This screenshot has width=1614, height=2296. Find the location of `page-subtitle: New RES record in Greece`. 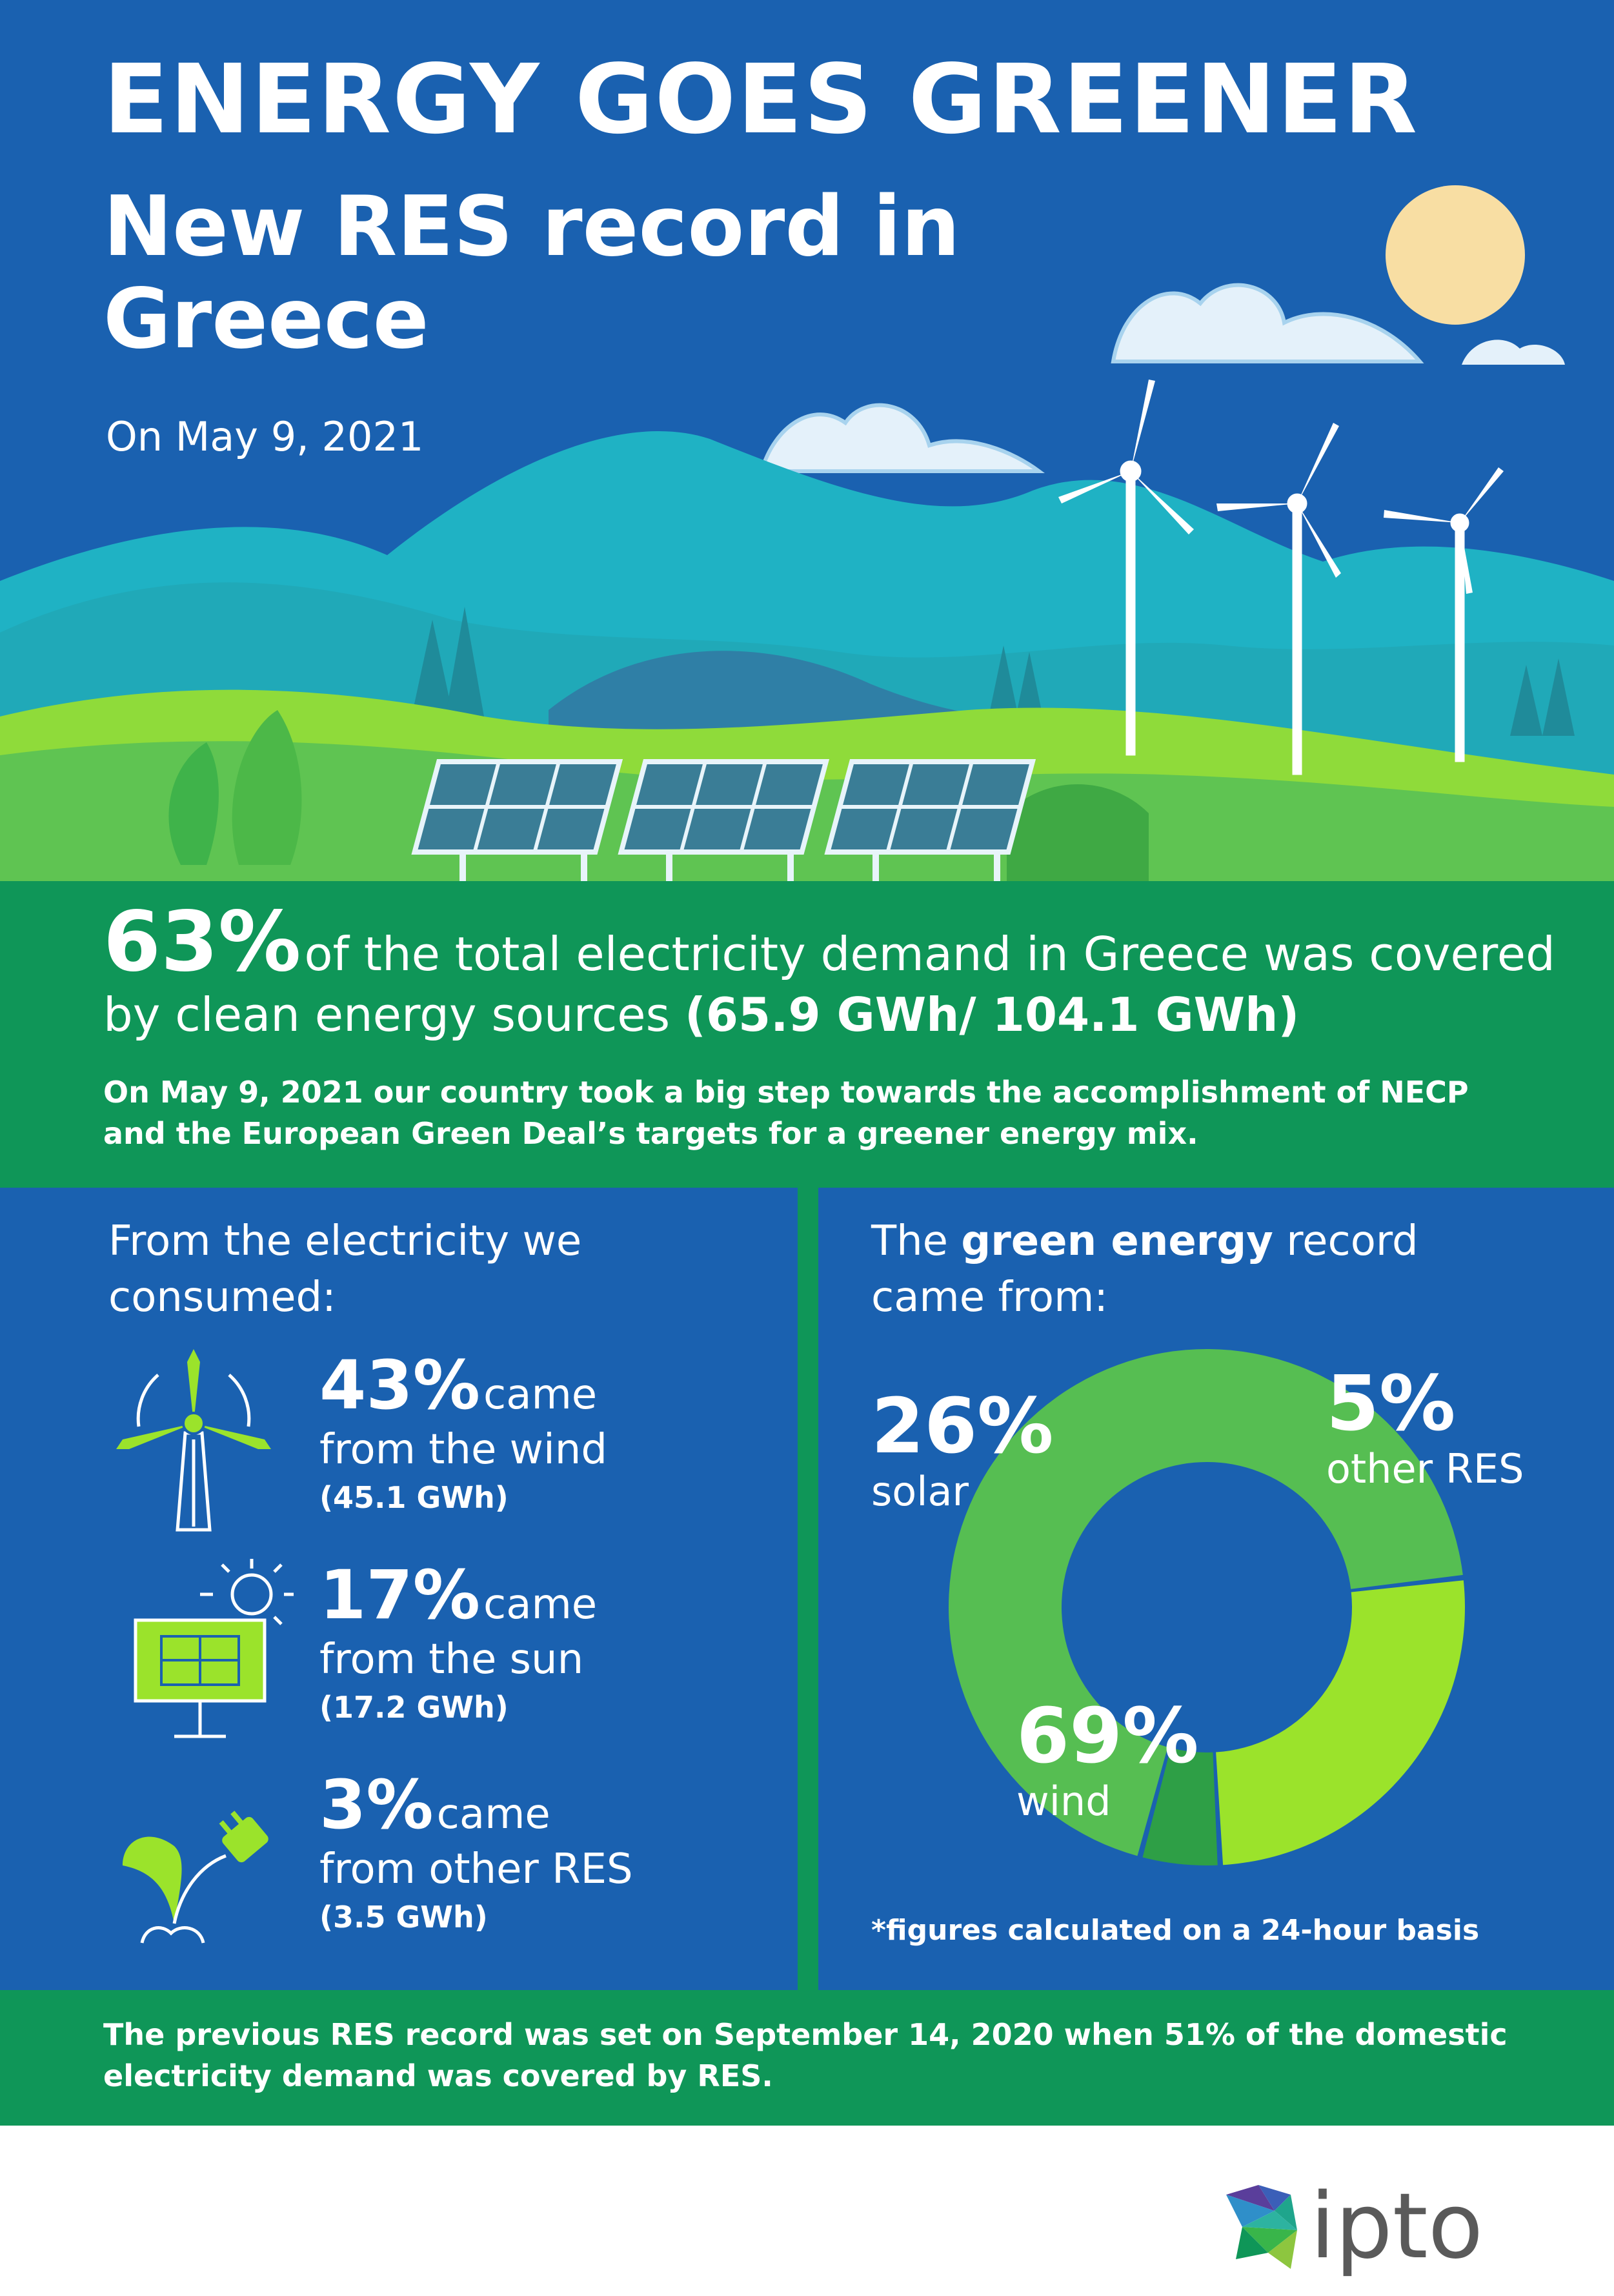

page-subtitle: New RES record in Greece is located at coordinates (531, 273).